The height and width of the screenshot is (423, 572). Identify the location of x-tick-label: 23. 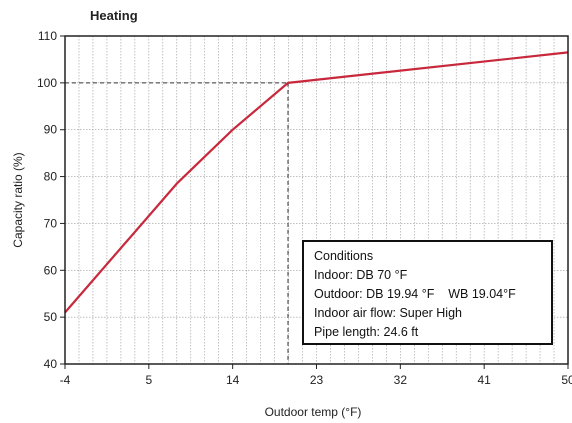
(317, 380).